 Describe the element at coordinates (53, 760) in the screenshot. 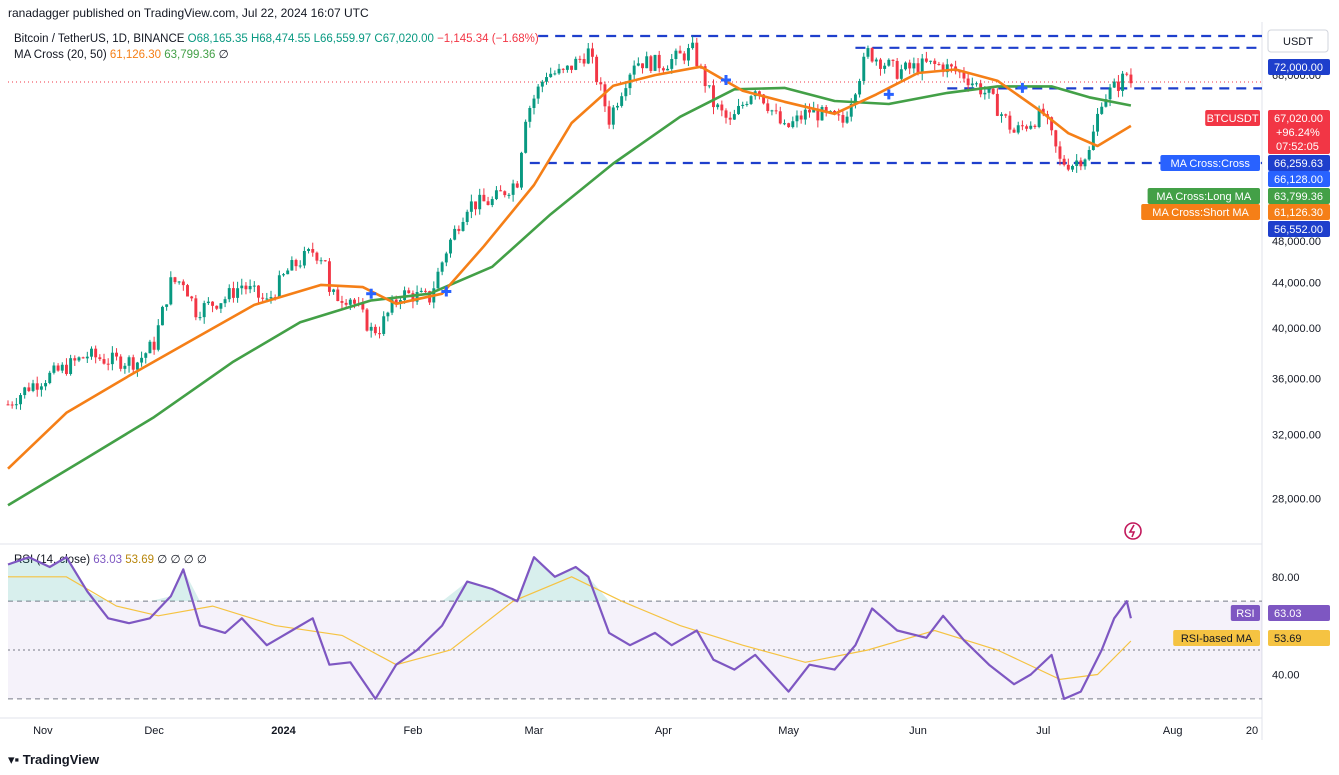

I see `tradingview-footer: ▾▪ TradingView` at that location.